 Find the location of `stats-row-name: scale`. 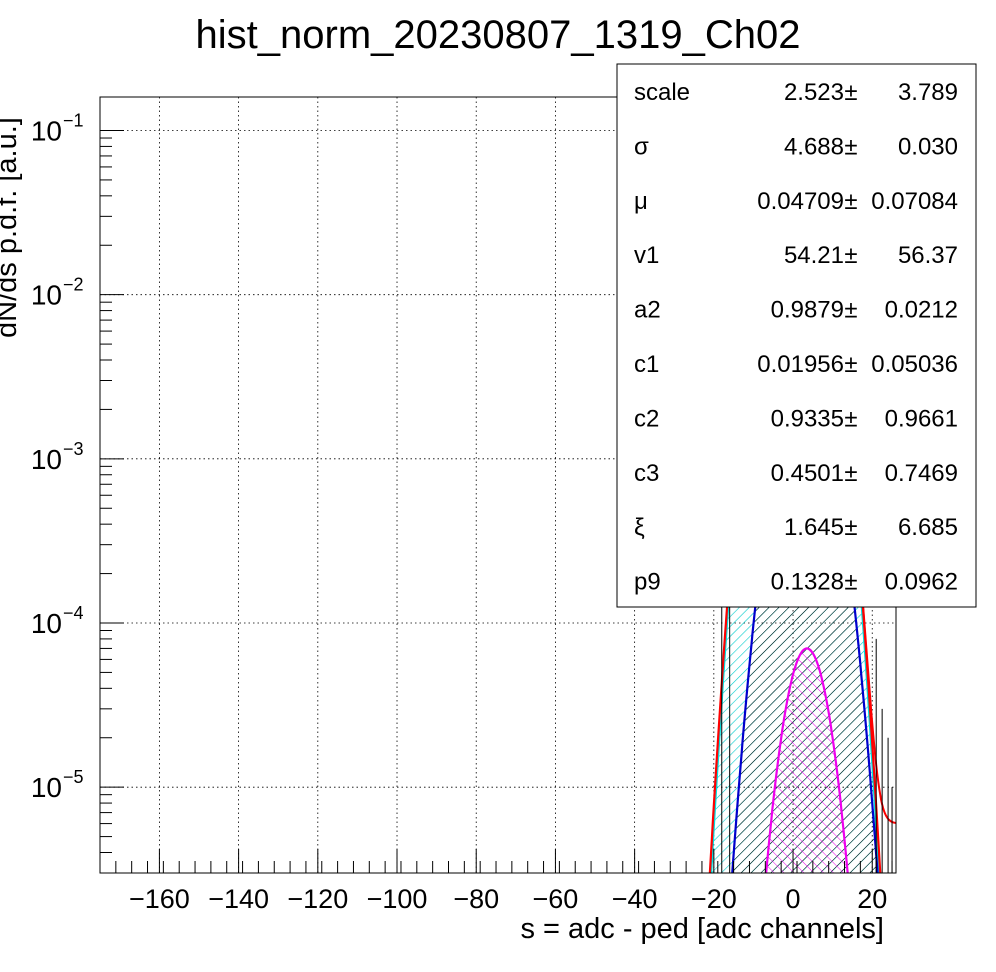

stats-row-name: scale is located at coordinates (662, 92).